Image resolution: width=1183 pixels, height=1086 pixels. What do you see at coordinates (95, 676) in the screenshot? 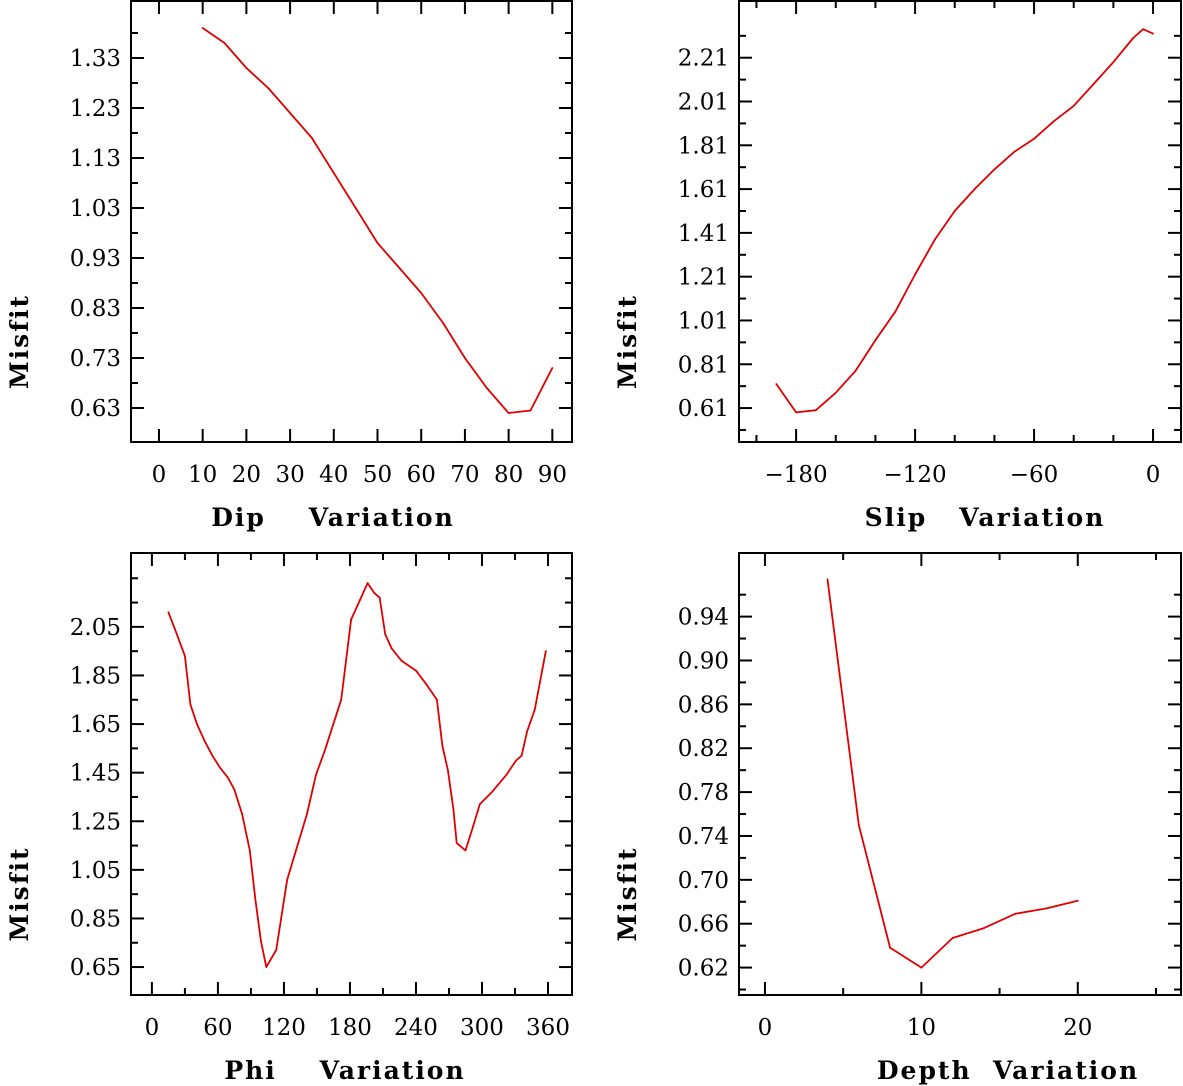
I see `y-tick-label: 1.85` at bounding box center [95, 676].